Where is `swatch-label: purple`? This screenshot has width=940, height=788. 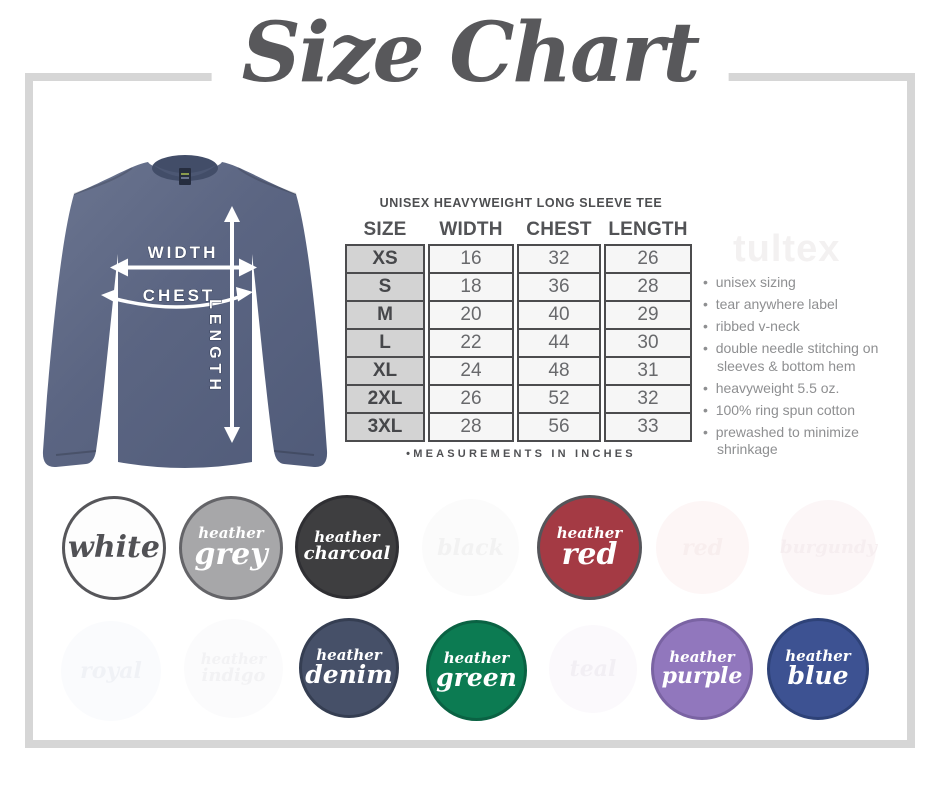 swatch-label: purple is located at coordinates (702, 676).